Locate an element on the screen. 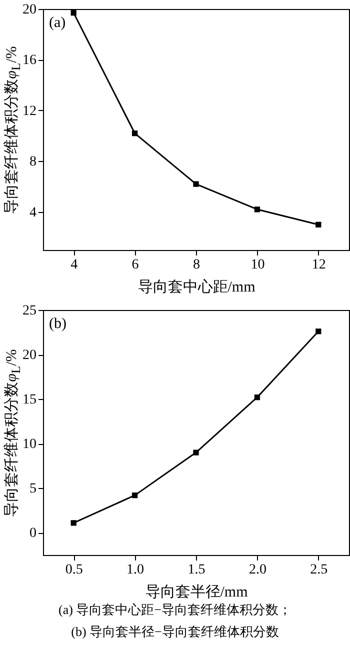  x-axis-title: 导向套中心距/mm is located at coordinates (197, 287).